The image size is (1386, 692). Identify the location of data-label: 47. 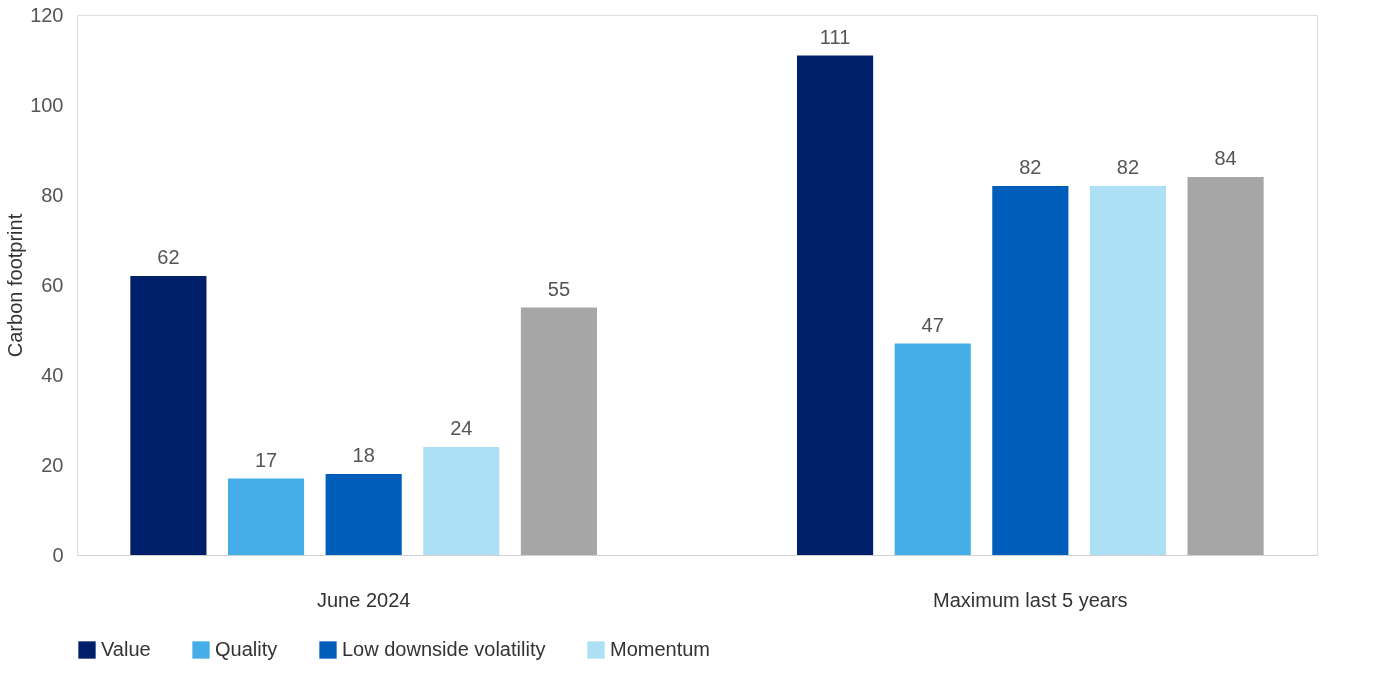
(932, 324).